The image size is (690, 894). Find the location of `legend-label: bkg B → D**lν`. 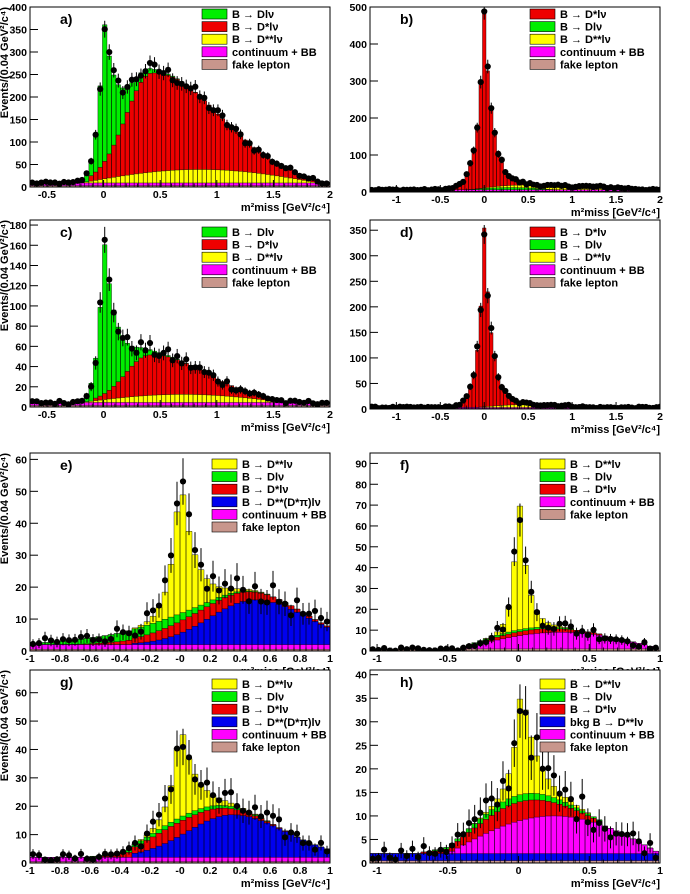

legend-label: bkg B → D**lν is located at coordinates (606, 723).